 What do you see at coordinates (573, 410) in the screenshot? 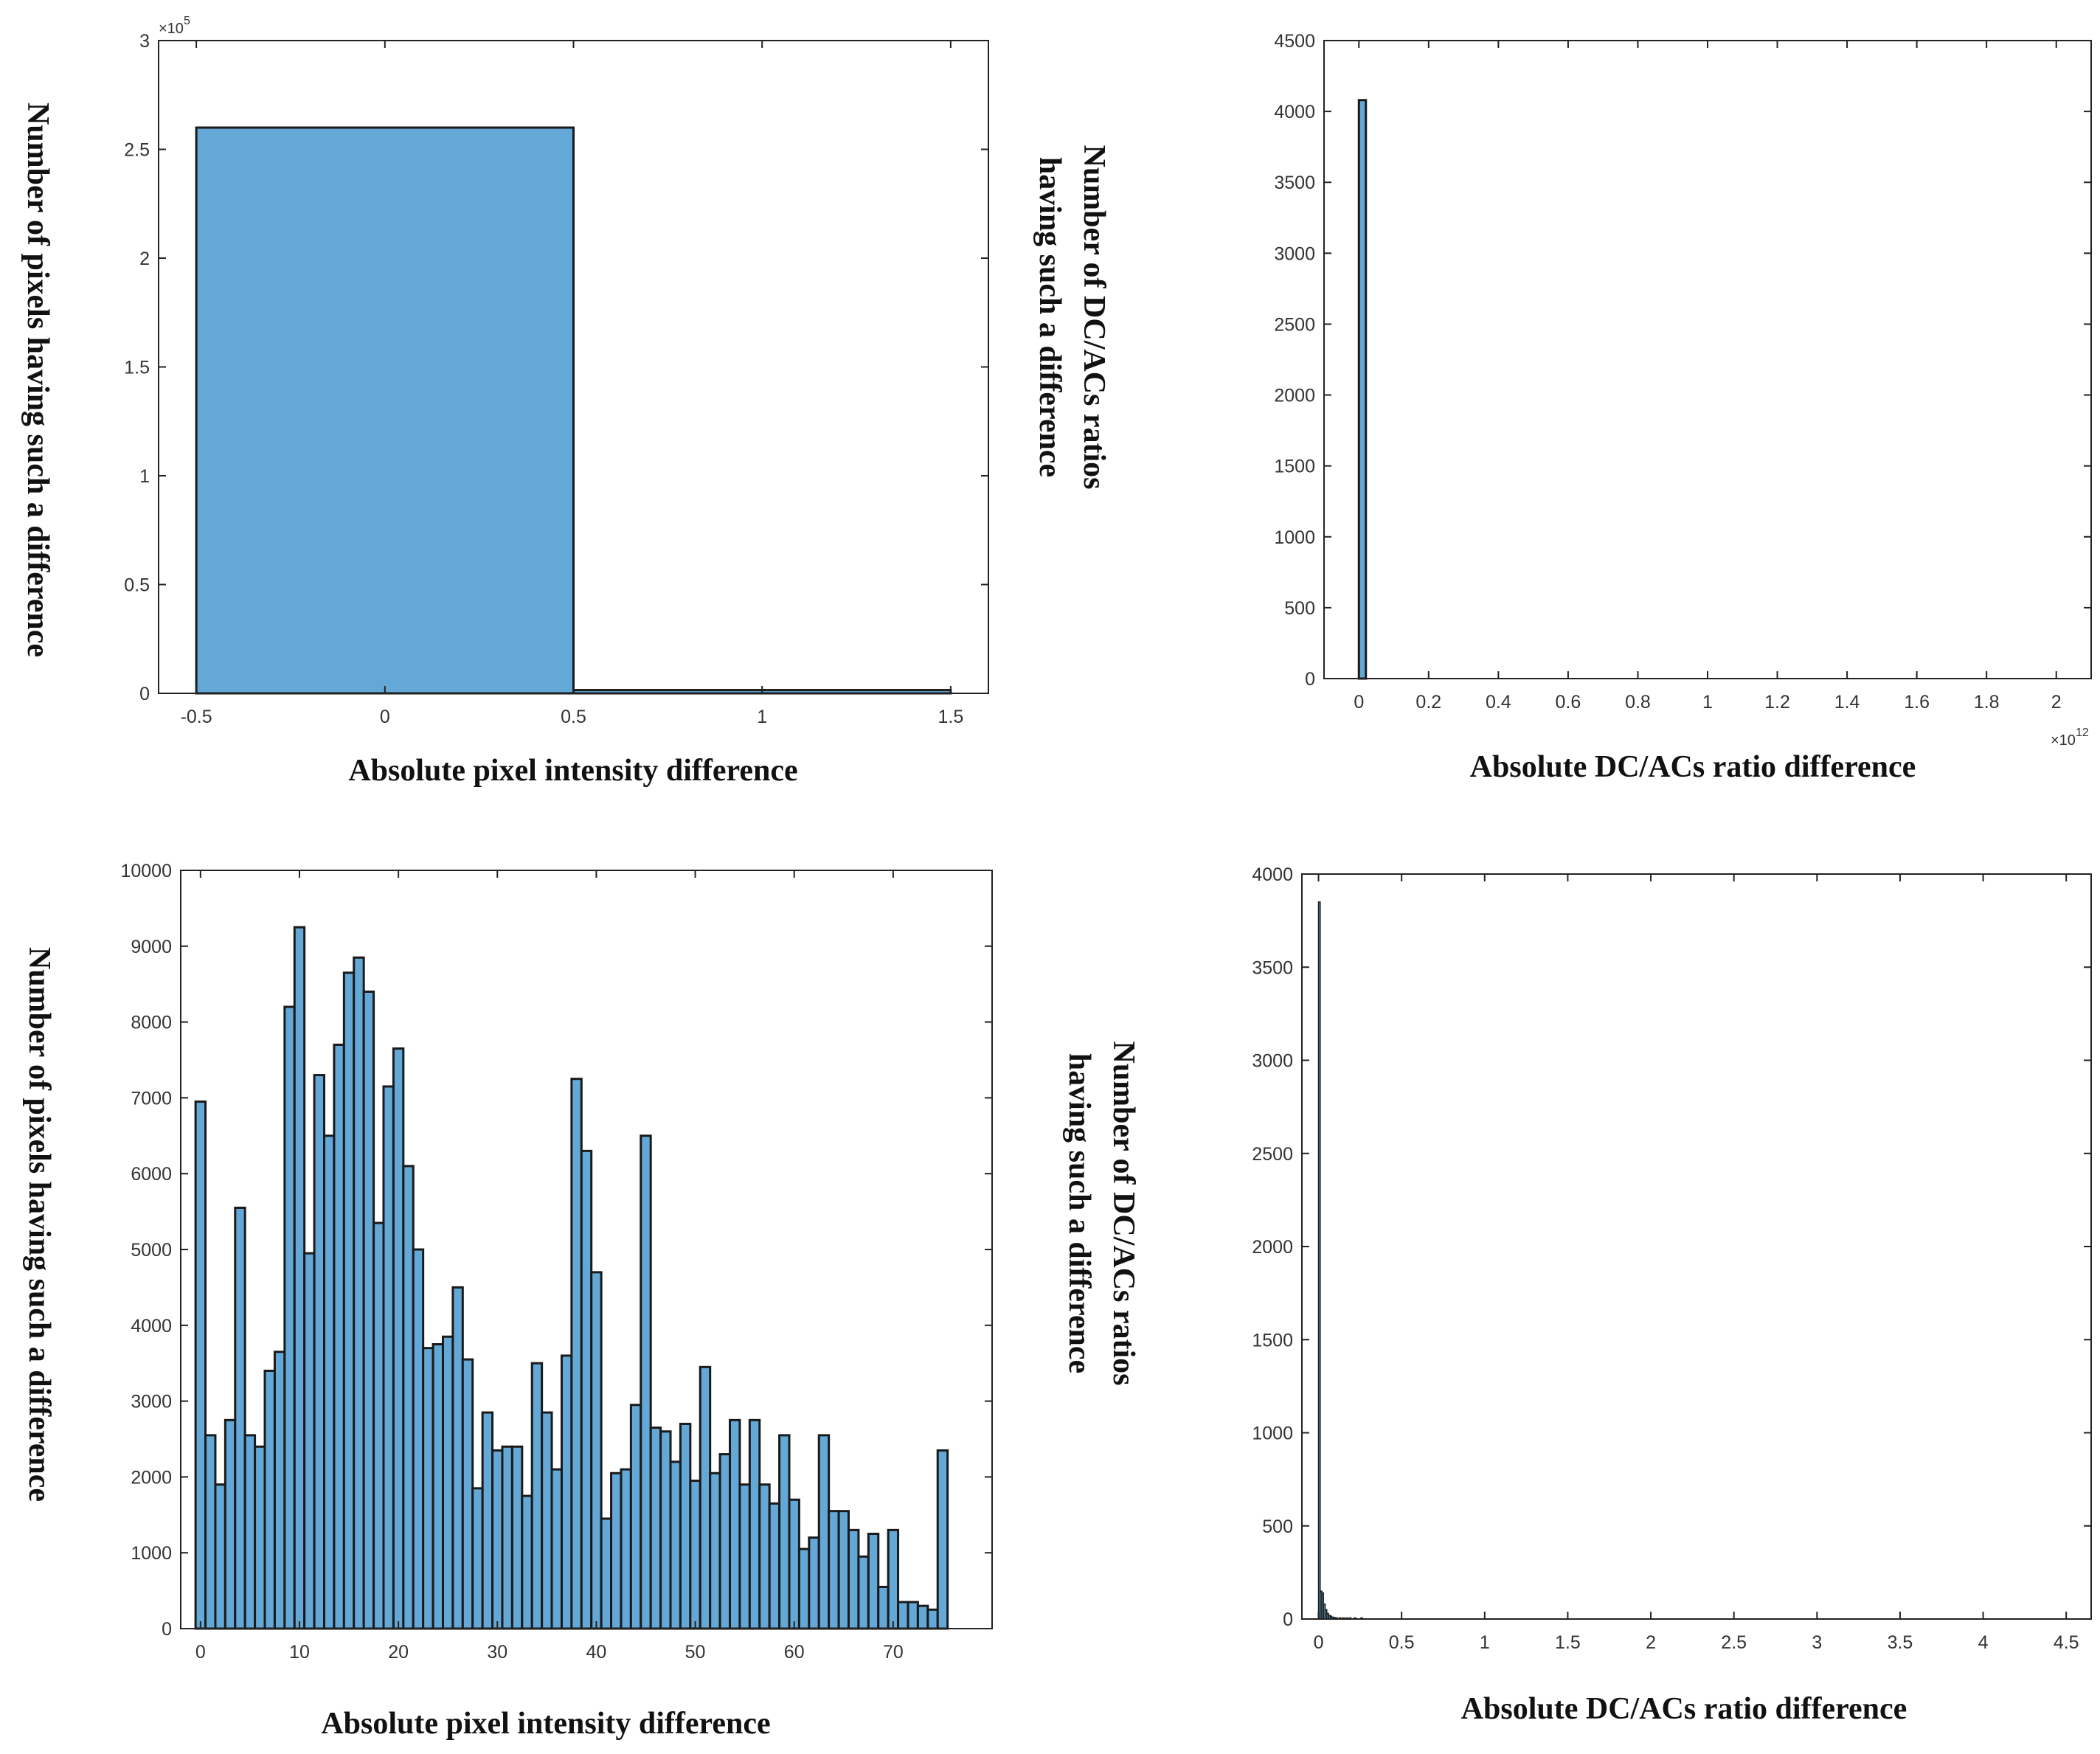
I see `bars-top-left` at bounding box center [573, 410].